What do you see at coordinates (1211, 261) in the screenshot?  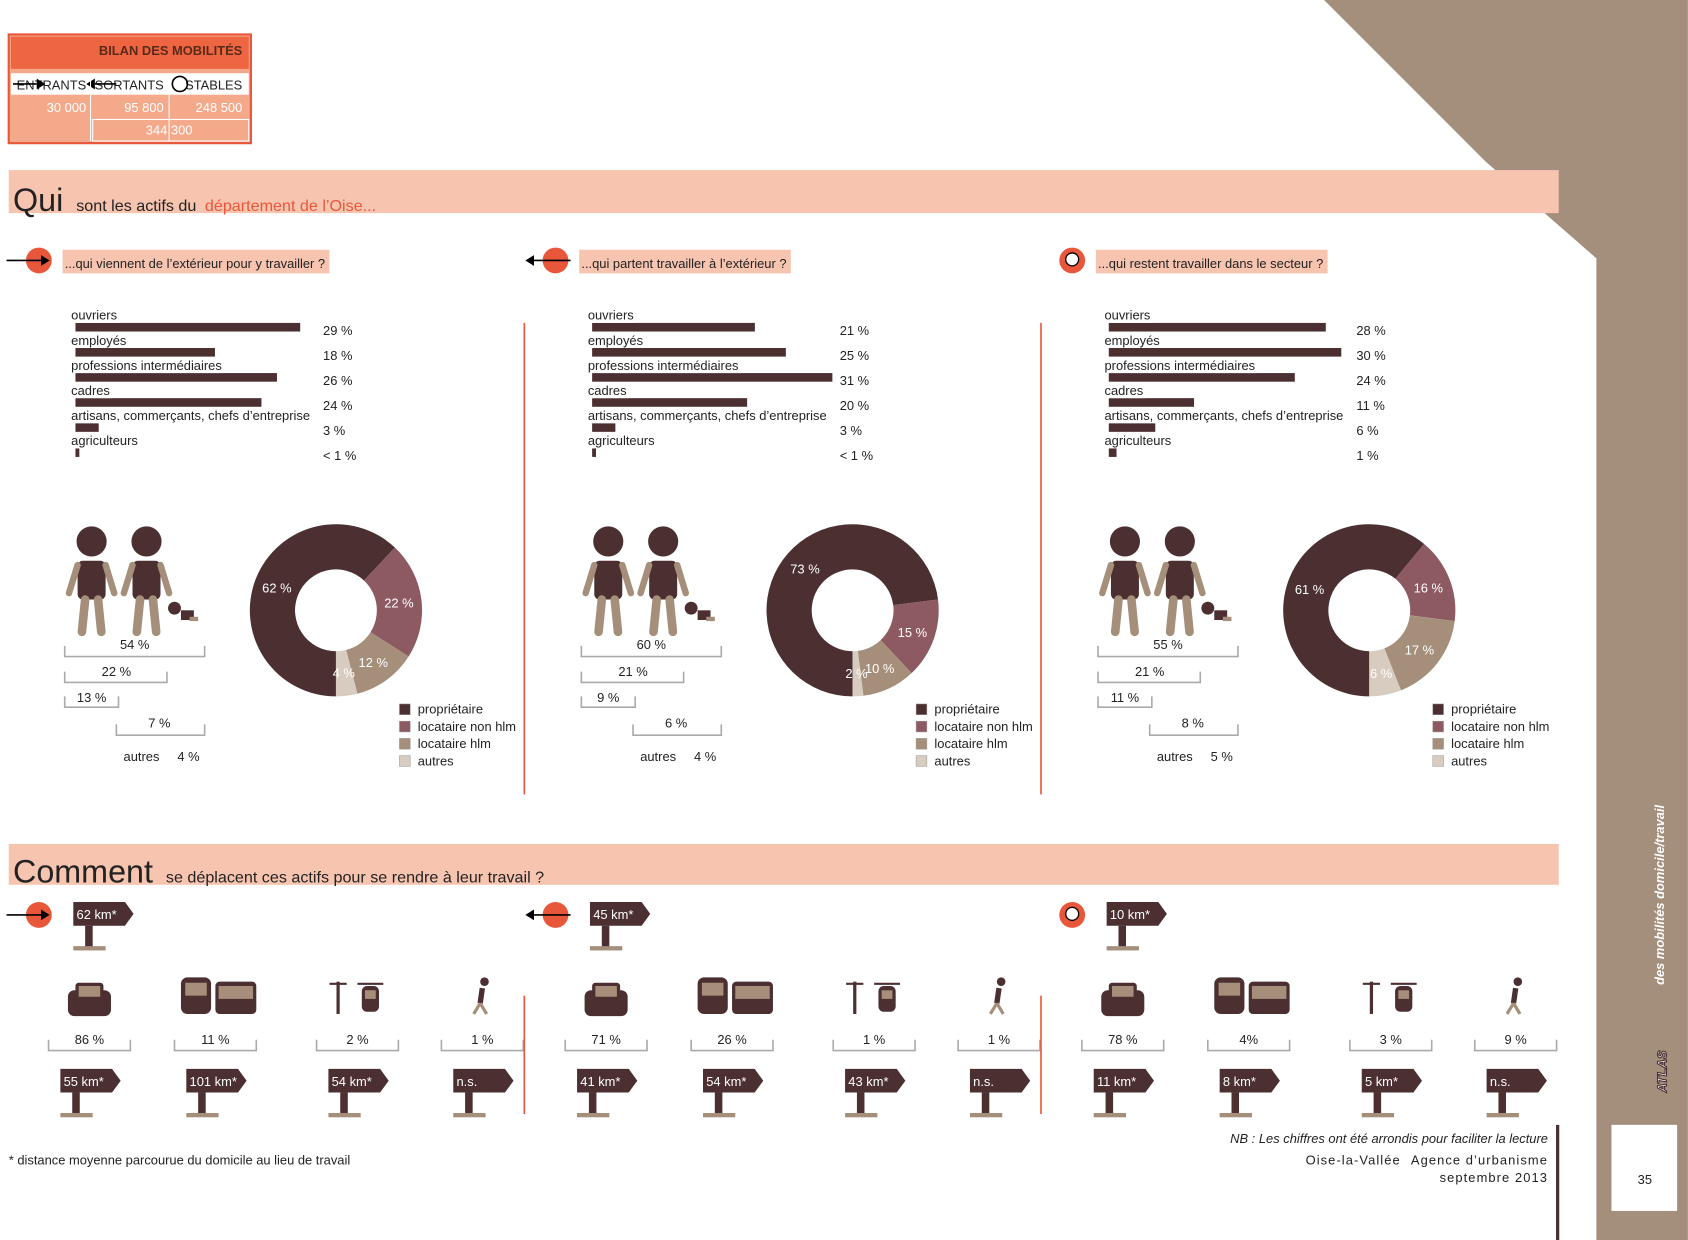 I see `question-bg` at bounding box center [1211, 261].